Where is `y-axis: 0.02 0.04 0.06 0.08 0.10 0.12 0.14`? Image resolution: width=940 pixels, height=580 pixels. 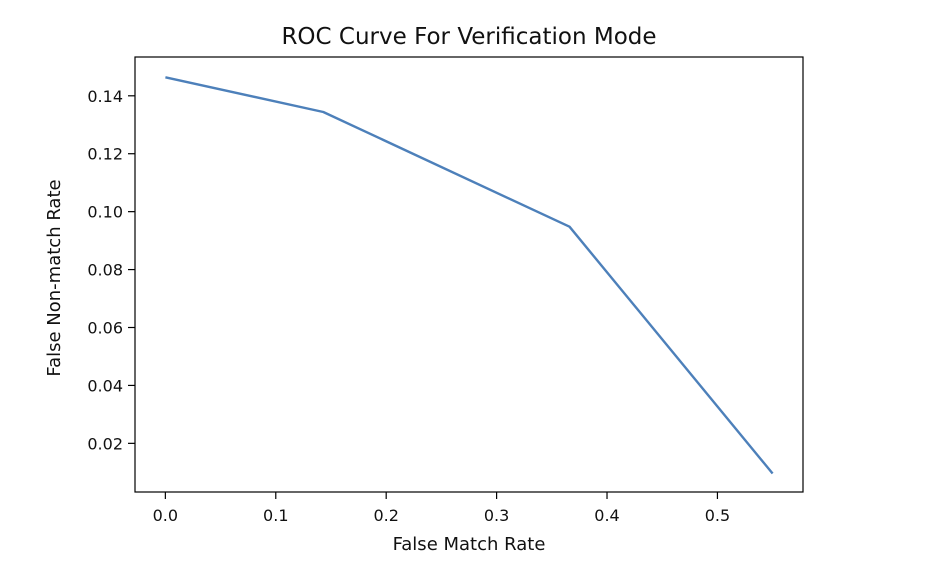 y-axis: 0.02 0.04 0.06 0.08 0.10 0.12 0.14 is located at coordinates (111, 270).